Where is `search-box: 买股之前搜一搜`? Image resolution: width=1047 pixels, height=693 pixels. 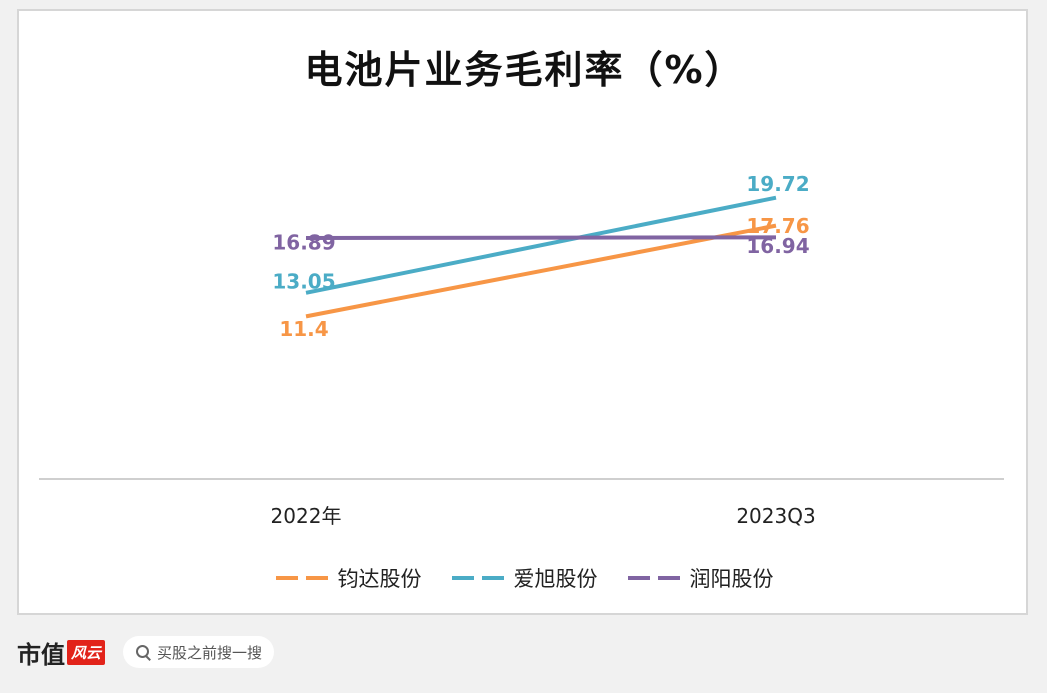 search-box: 买股之前搜一搜 is located at coordinates (199, 652).